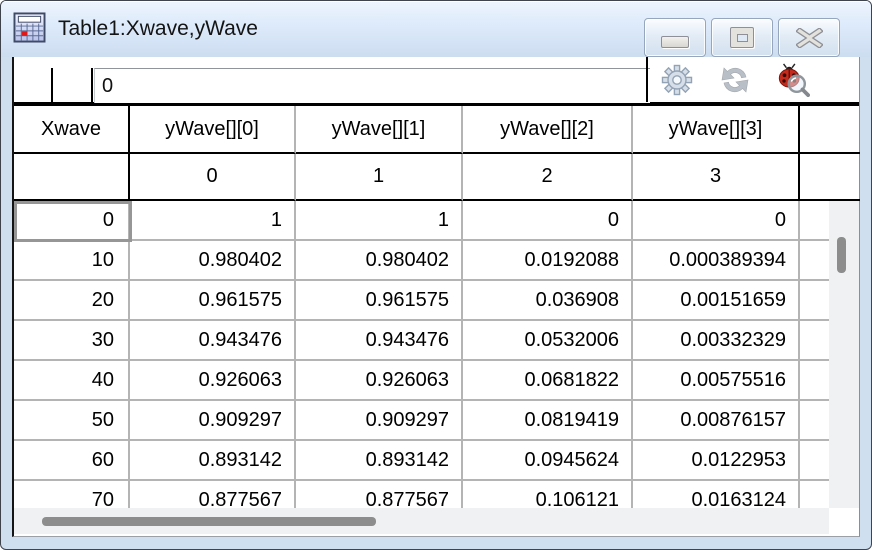 The width and height of the screenshot is (872, 550). I want to click on column-header: Xwave, so click(72, 130).